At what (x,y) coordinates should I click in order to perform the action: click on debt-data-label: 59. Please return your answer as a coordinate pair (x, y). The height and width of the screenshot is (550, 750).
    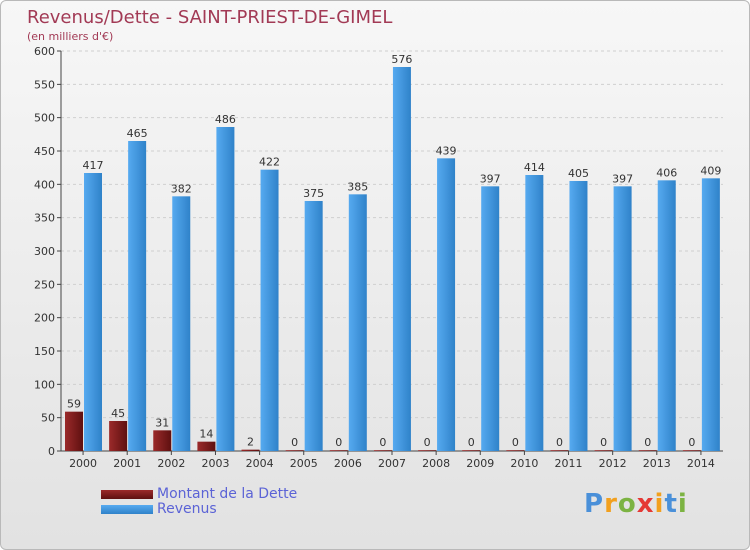
    Looking at the image, I should click on (74, 404).